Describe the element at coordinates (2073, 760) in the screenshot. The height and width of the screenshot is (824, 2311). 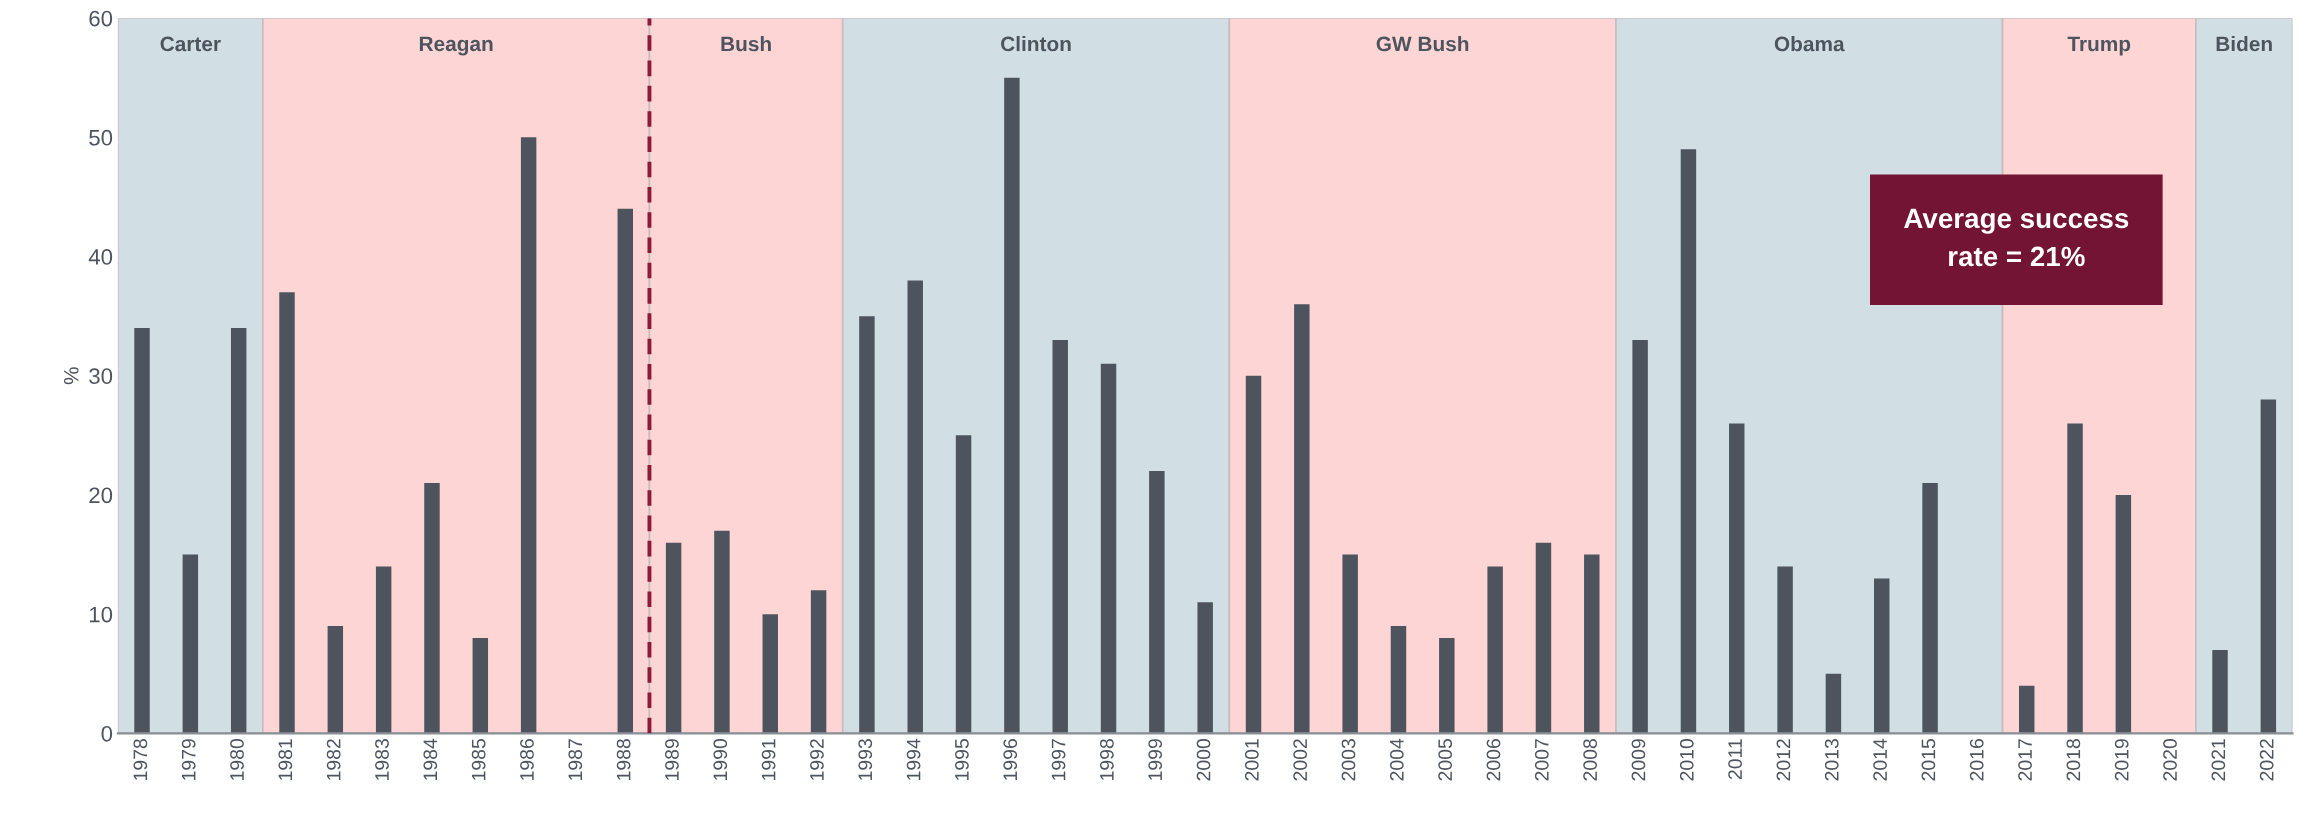
I see `x-tick-label: 2018` at that location.